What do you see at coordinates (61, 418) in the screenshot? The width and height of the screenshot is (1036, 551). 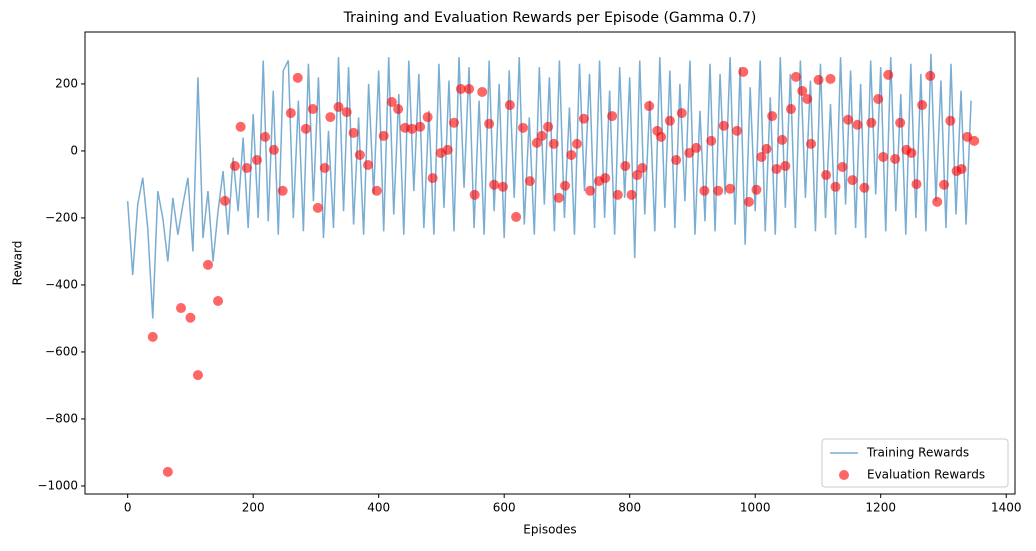 I see `y-tick-label: −800` at bounding box center [61, 418].